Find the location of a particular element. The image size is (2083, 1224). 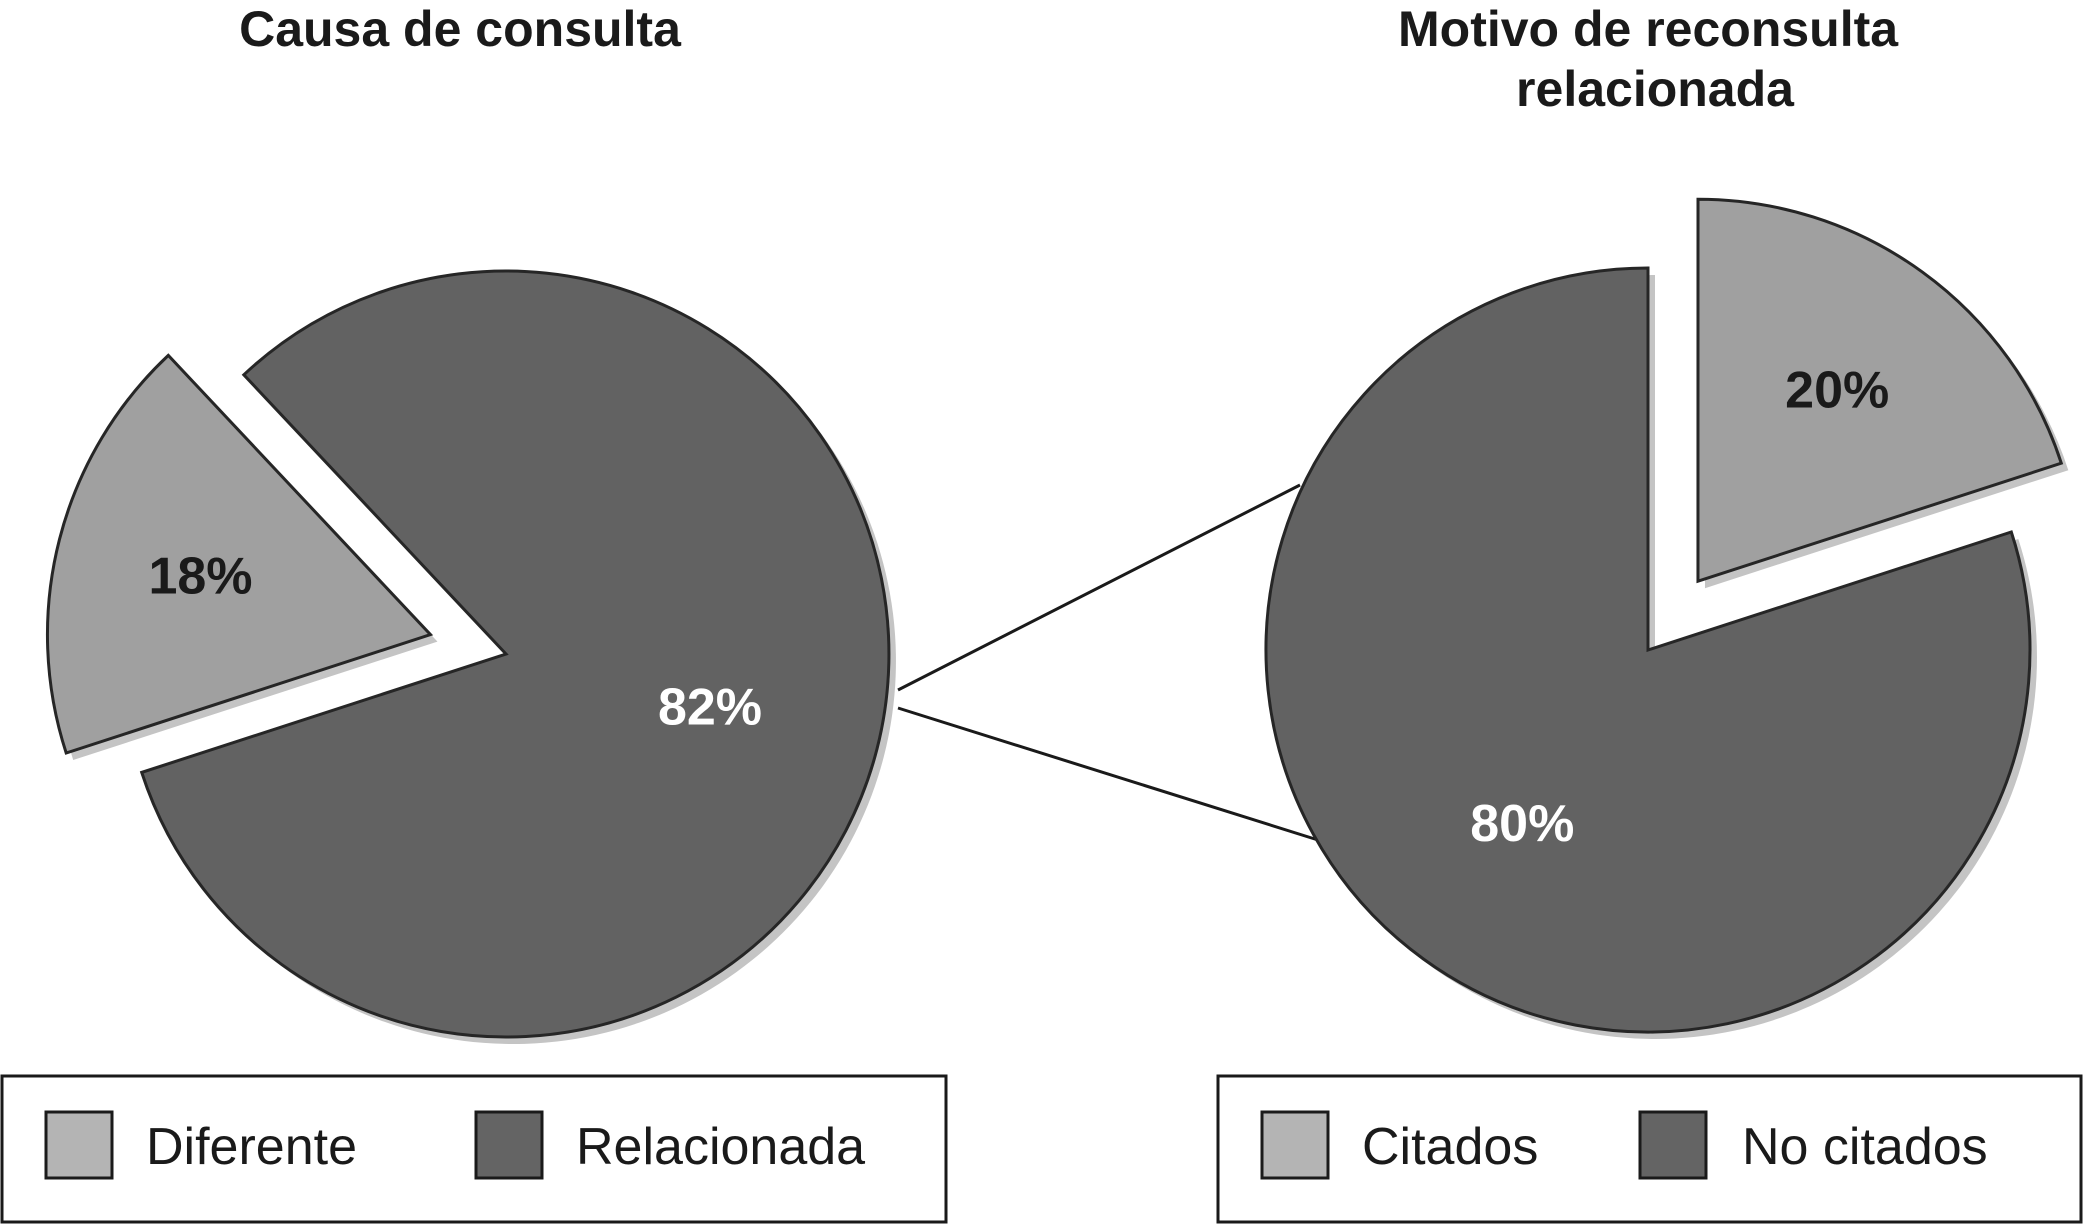

legend-right: Citados No citados is located at coordinates (1649, 1149).